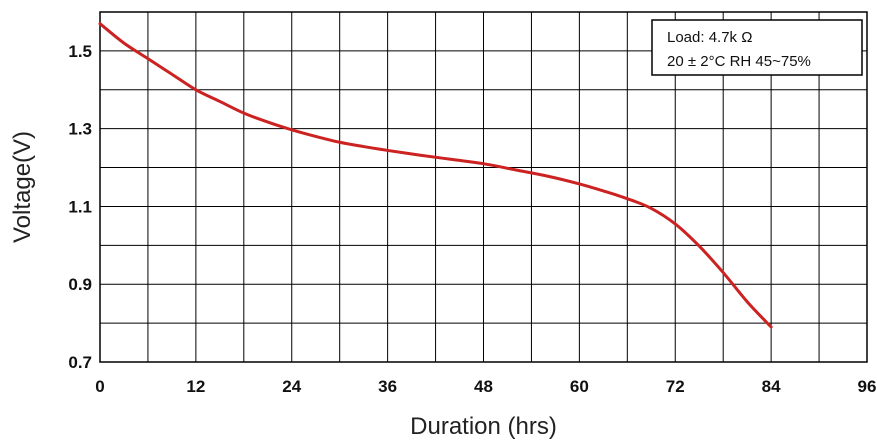 This screenshot has width=877, height=444. I want to click on load-annotation: Load: 4.7k Ω, so click(709, 37).